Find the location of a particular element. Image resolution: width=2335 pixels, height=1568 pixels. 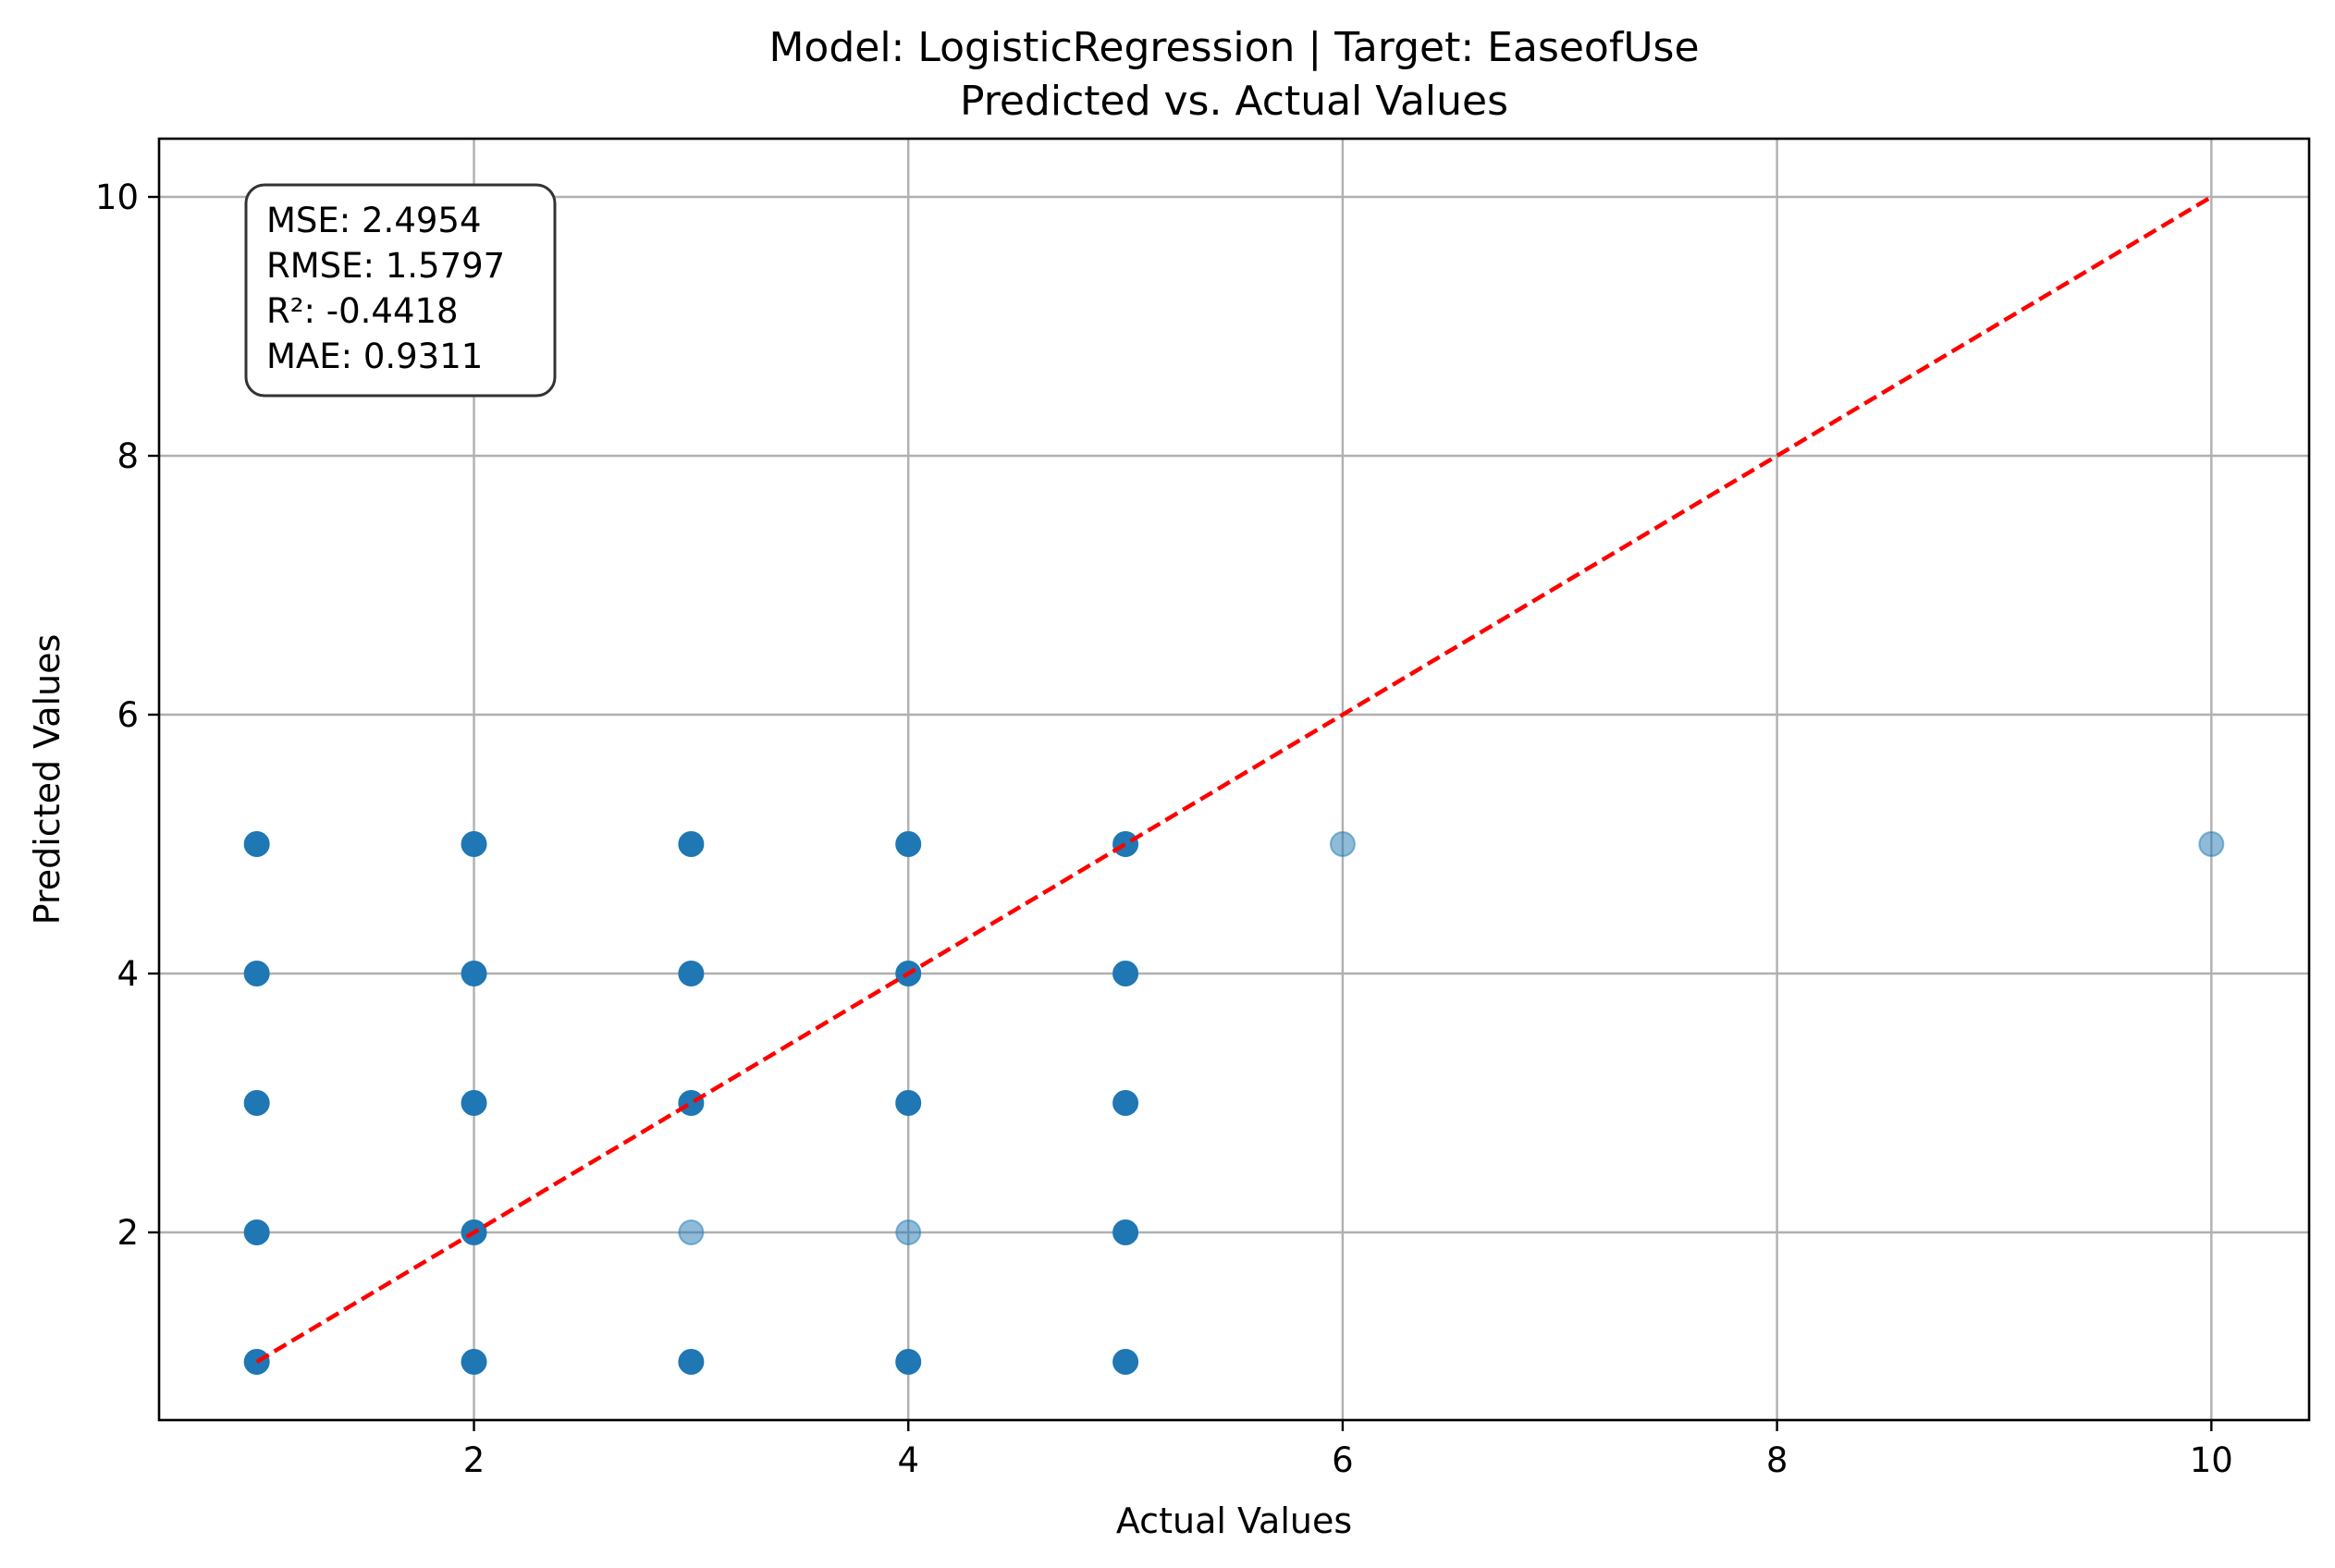

x-tick-label: 4 is located at coordinates (908, 1460).